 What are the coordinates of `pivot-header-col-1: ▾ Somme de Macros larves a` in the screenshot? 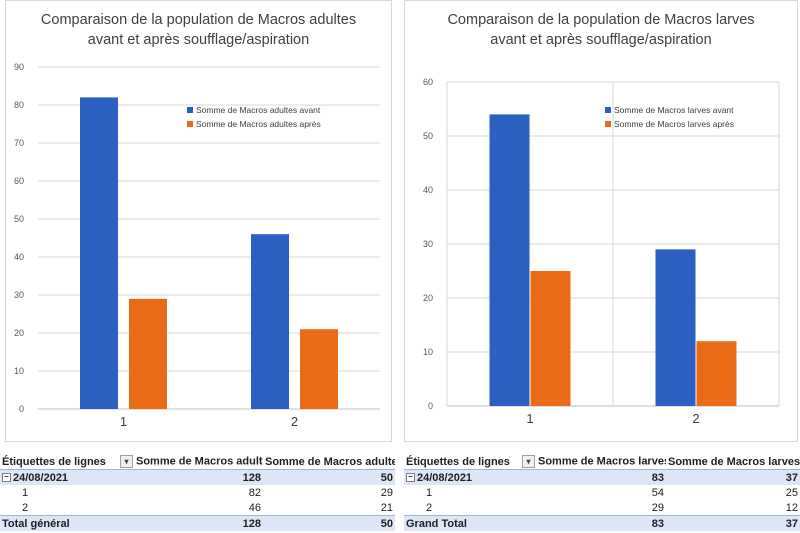 It's located at (593, 462).